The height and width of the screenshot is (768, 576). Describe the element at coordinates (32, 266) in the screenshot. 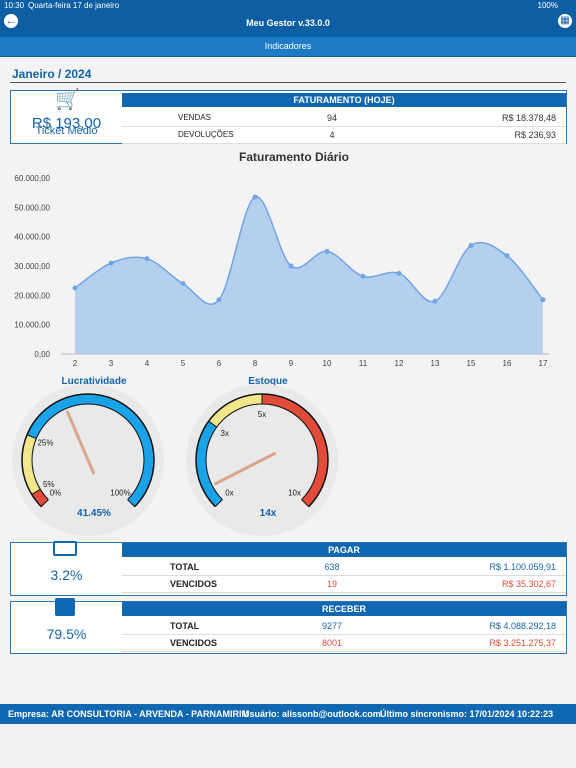

I see `y-tick-label: 30.000,00` at that location.